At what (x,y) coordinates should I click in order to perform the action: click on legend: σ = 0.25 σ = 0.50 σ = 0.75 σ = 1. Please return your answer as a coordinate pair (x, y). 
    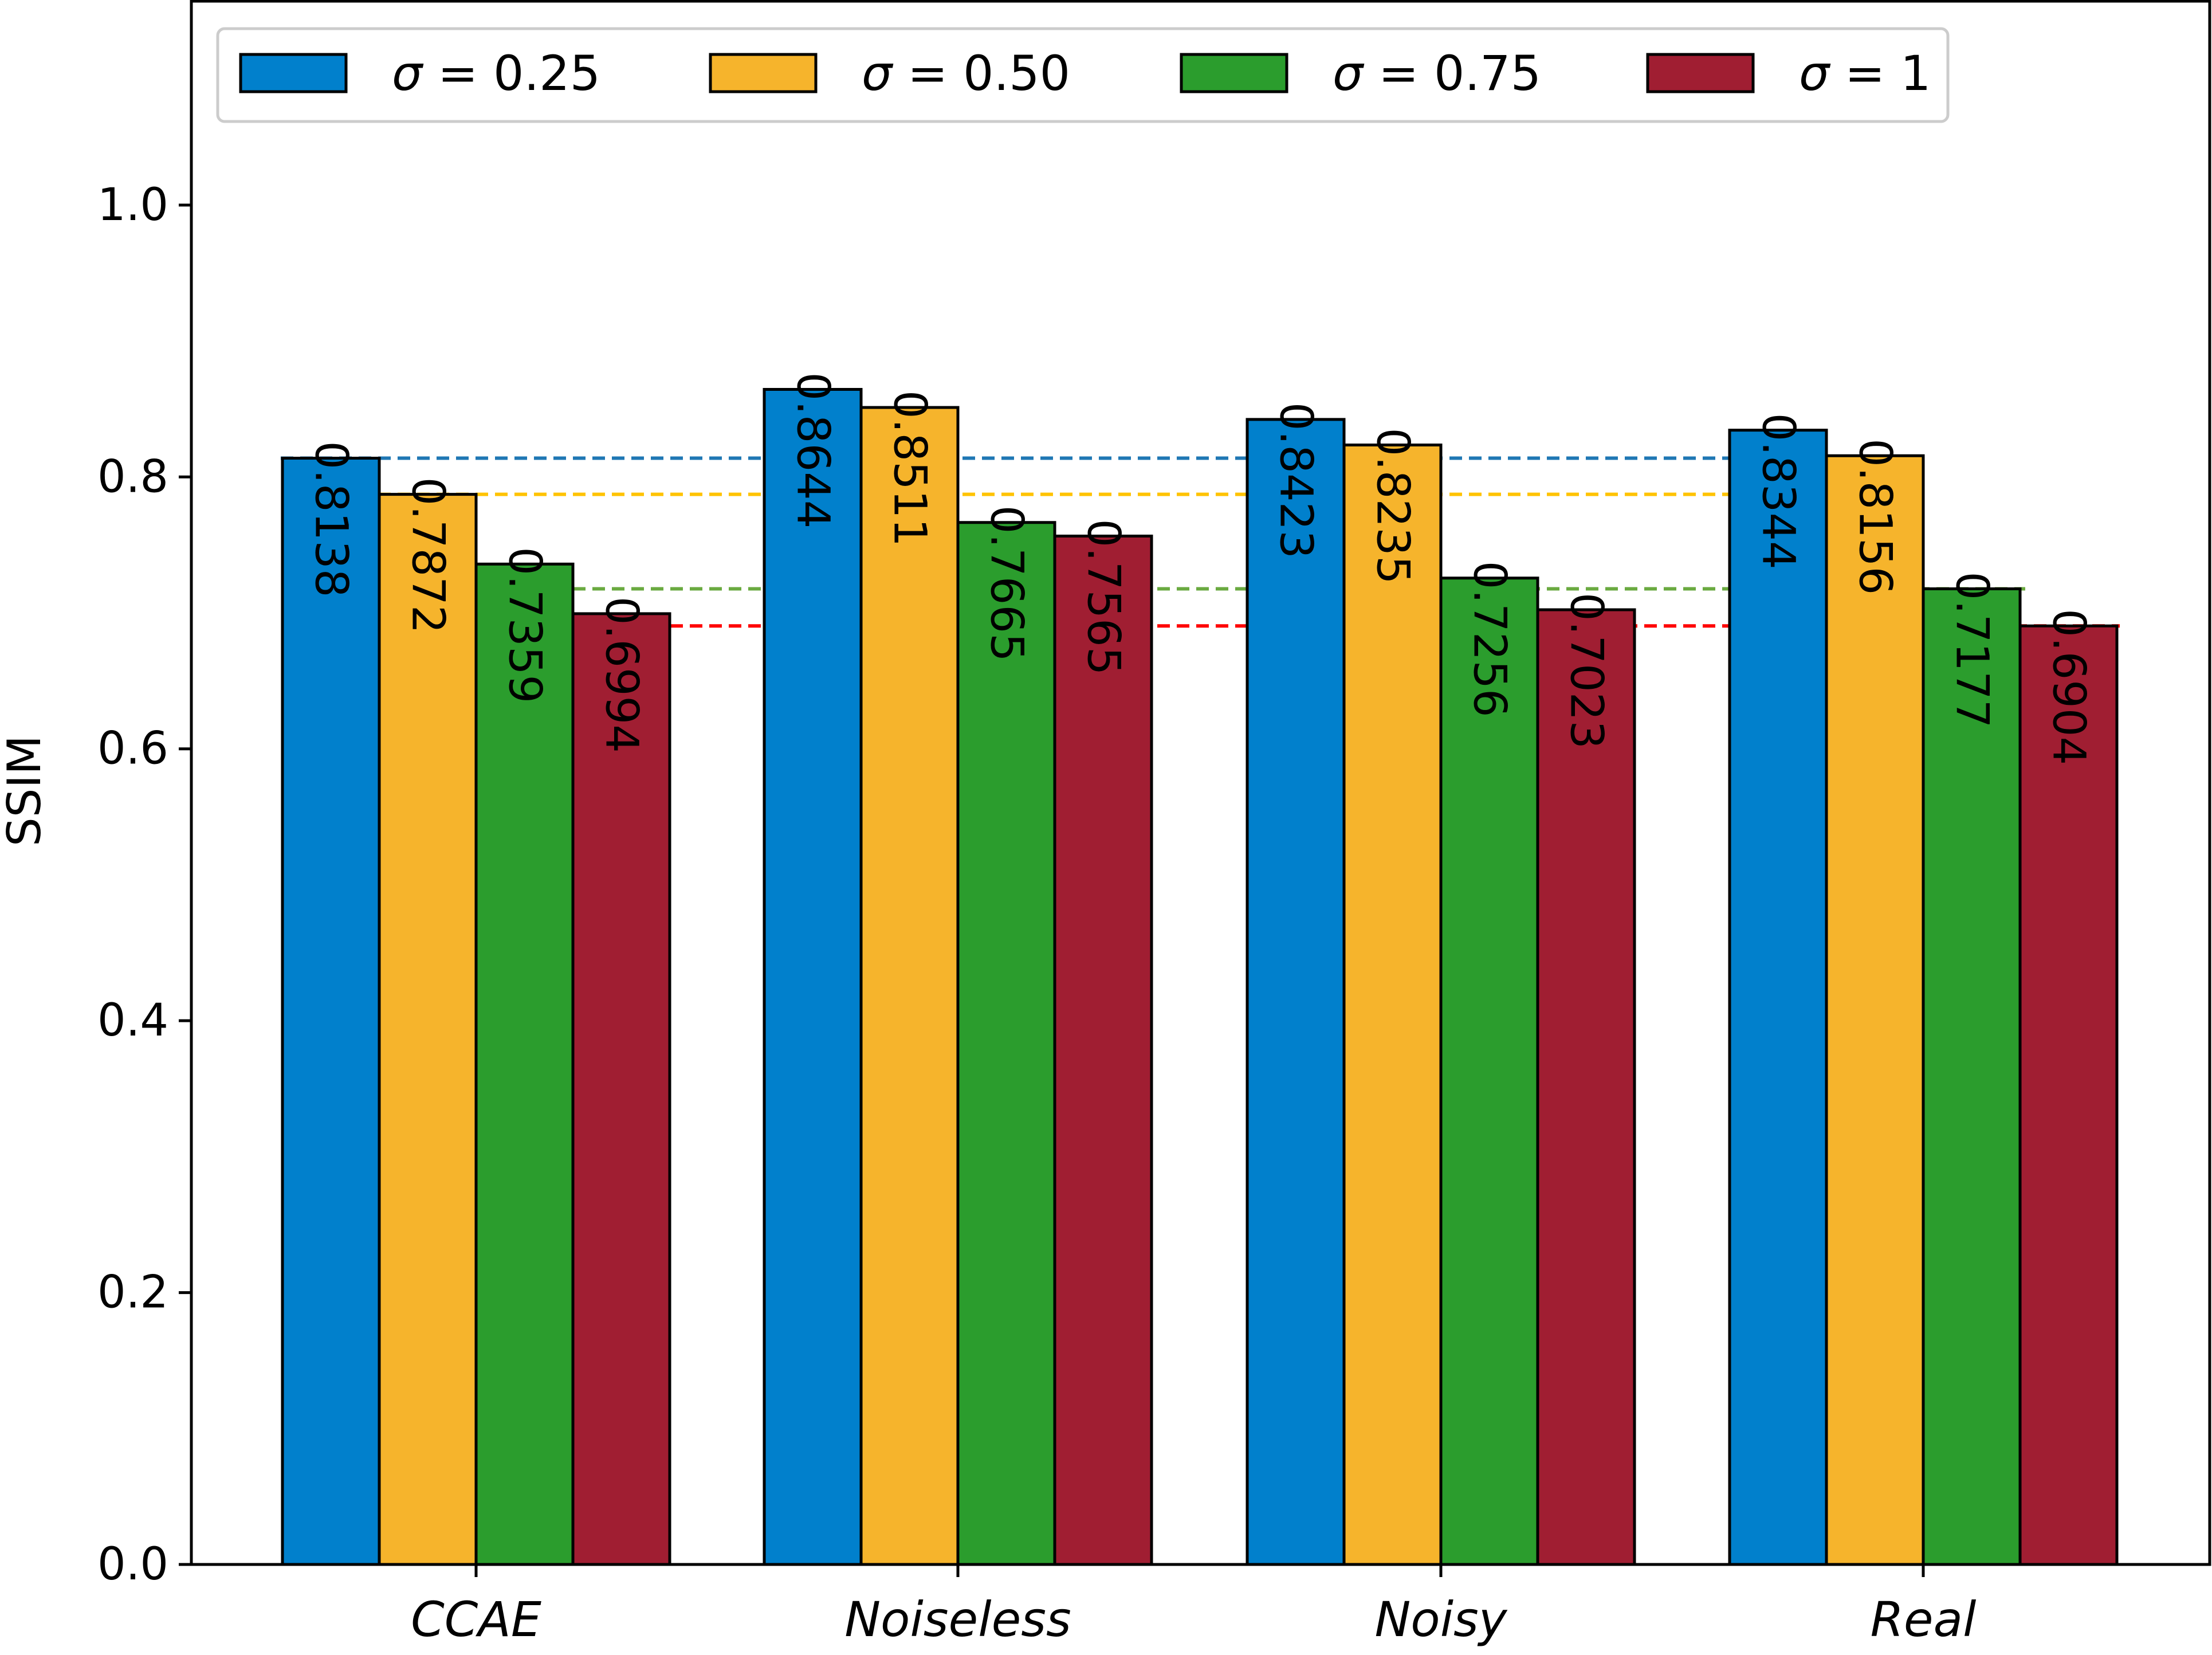
    Looking at the image, I should click on (1083, 75).